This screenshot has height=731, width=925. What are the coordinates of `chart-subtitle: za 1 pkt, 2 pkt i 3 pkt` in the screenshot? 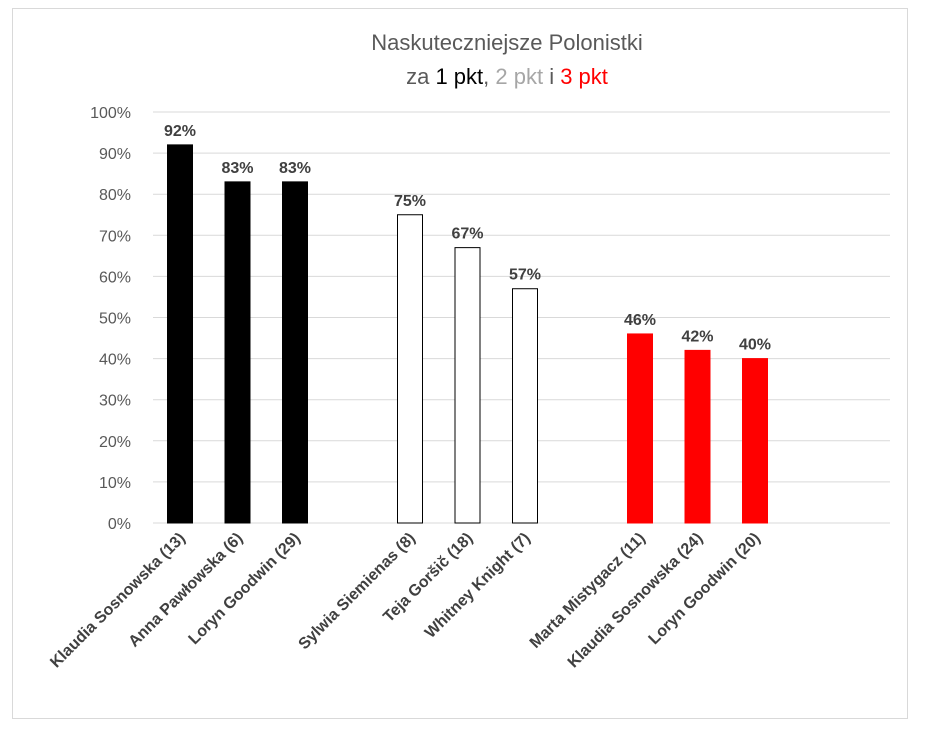 It's located at (507, 76).